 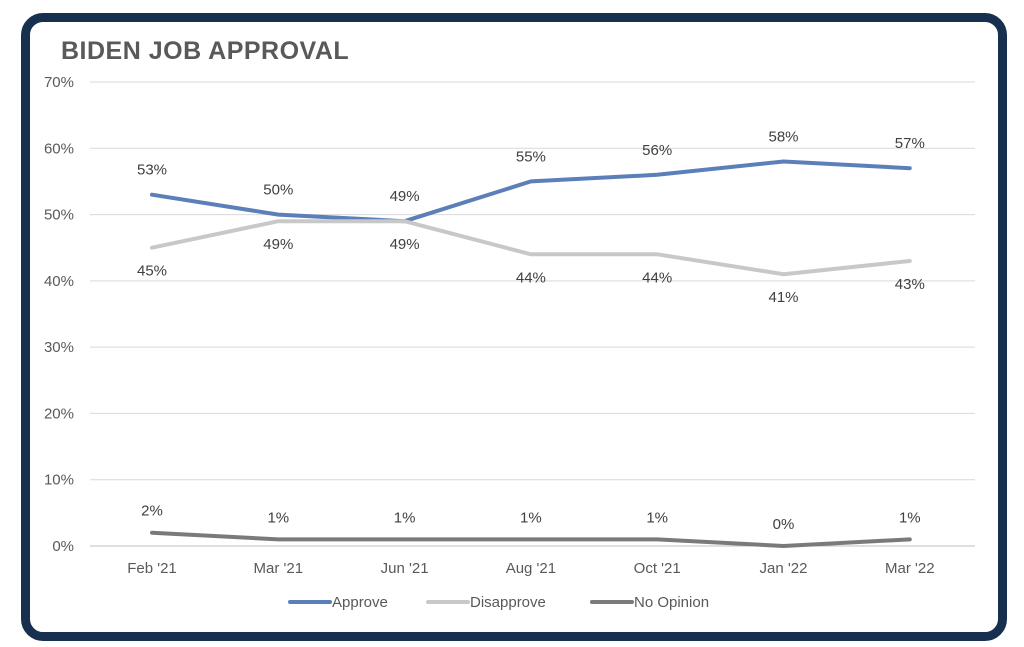 I want to click on x-tick-label: Jun '21, so click(x=405, y=568).